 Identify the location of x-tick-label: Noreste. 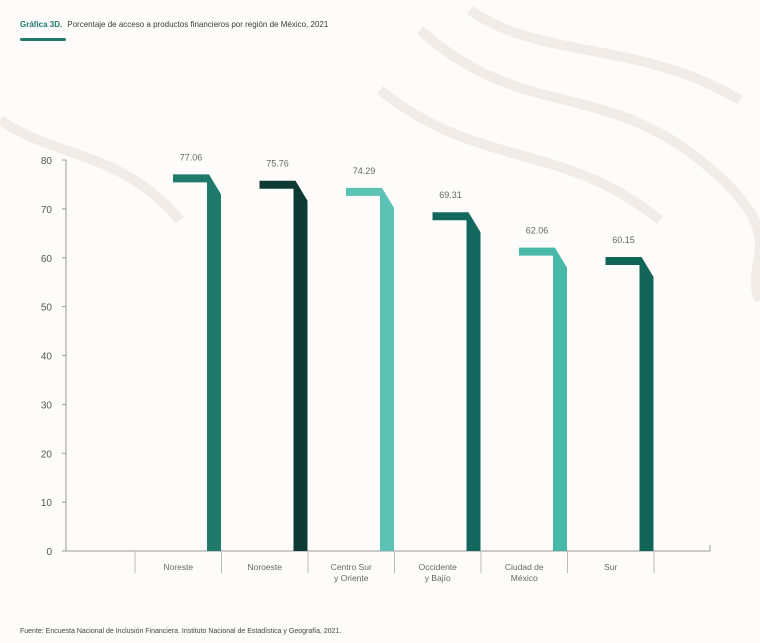
(178, 567).